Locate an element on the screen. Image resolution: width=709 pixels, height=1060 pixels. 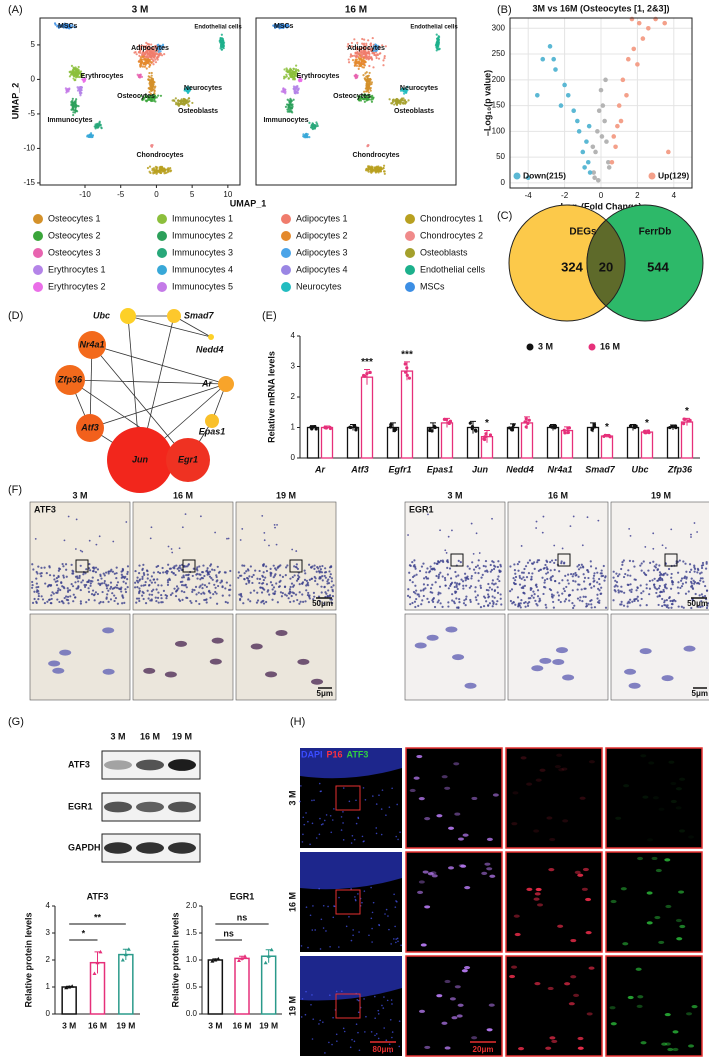
significance: *** is located at coordinates (367, 362).